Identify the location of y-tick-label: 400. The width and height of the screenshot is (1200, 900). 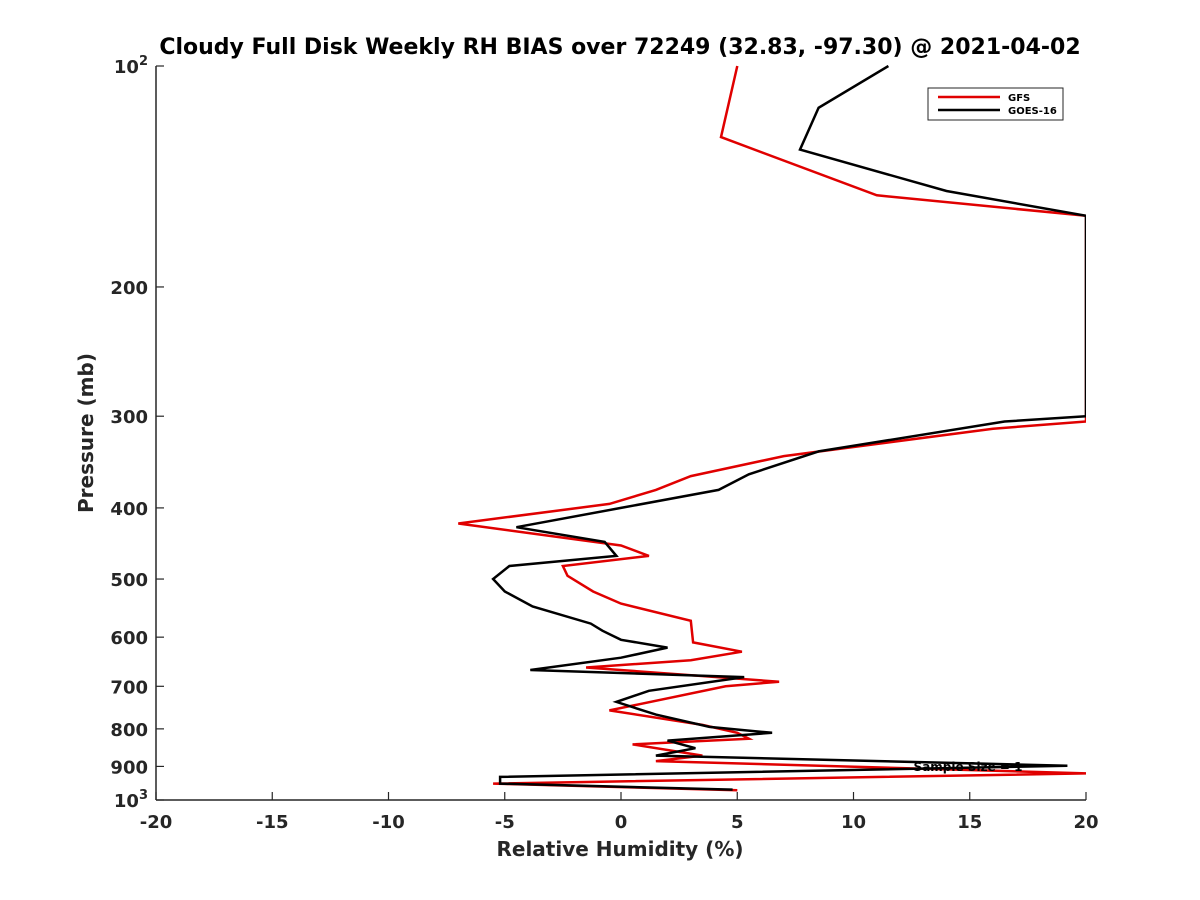
(129, 509).